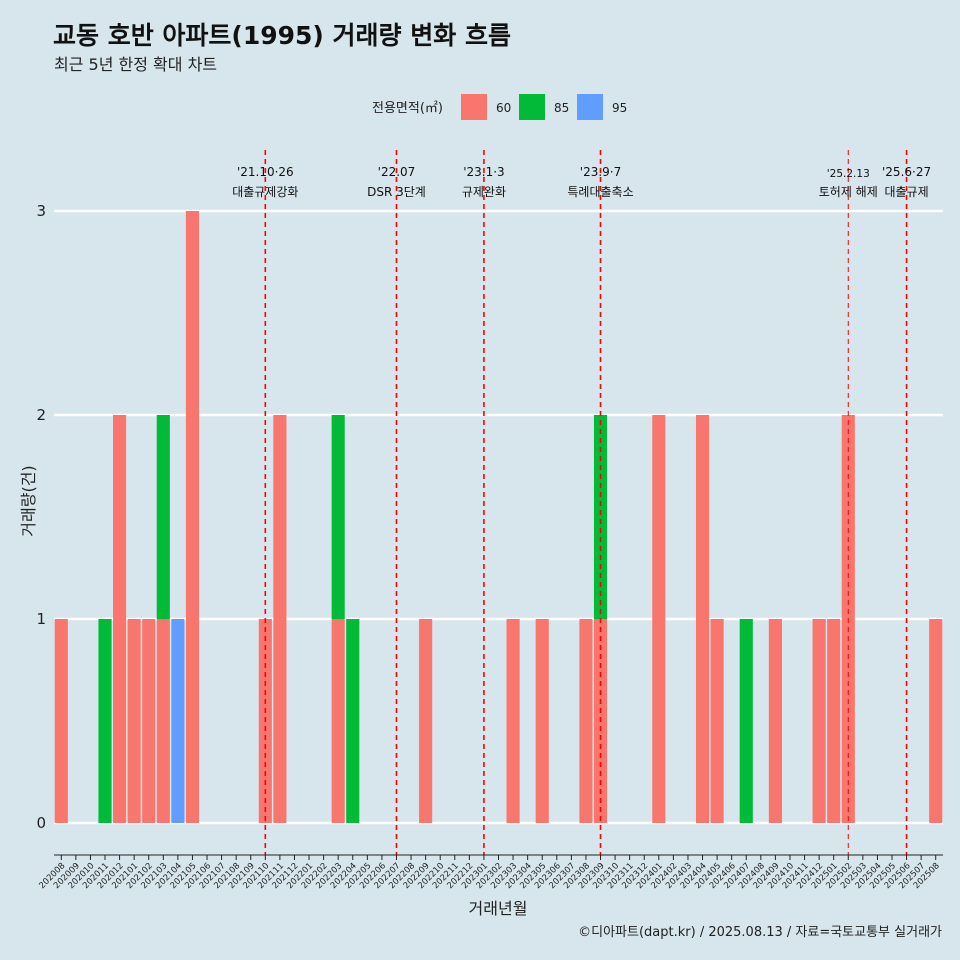  Describe the element at coordinates (561, 108) in the screenshot. I see `legend-label: 85` at that location.